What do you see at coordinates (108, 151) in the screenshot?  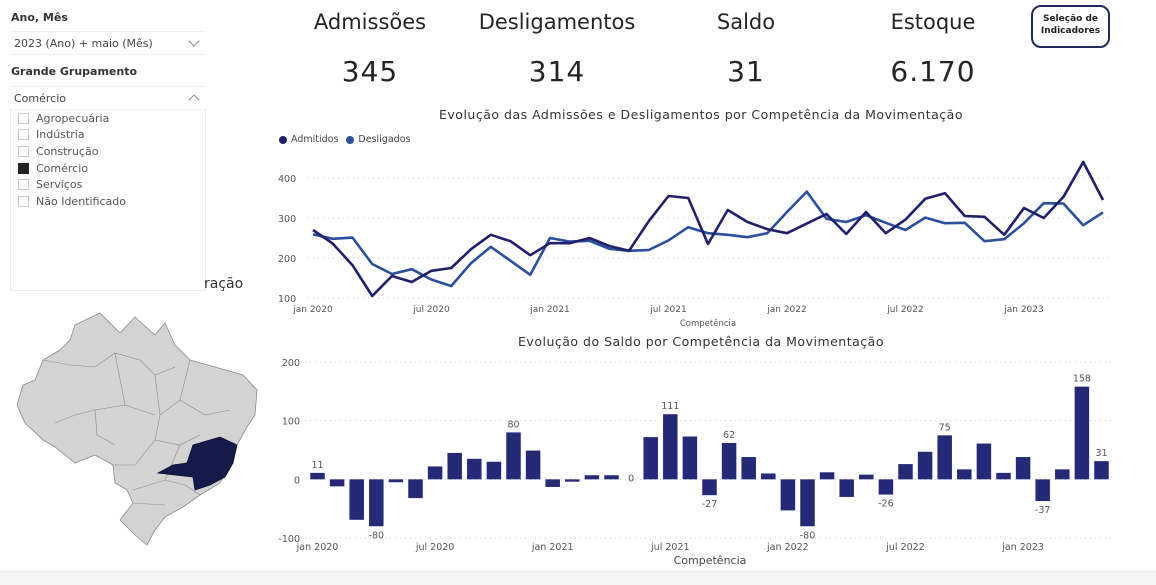 I see `group-option: Construção` at bounding box center [108, 151].